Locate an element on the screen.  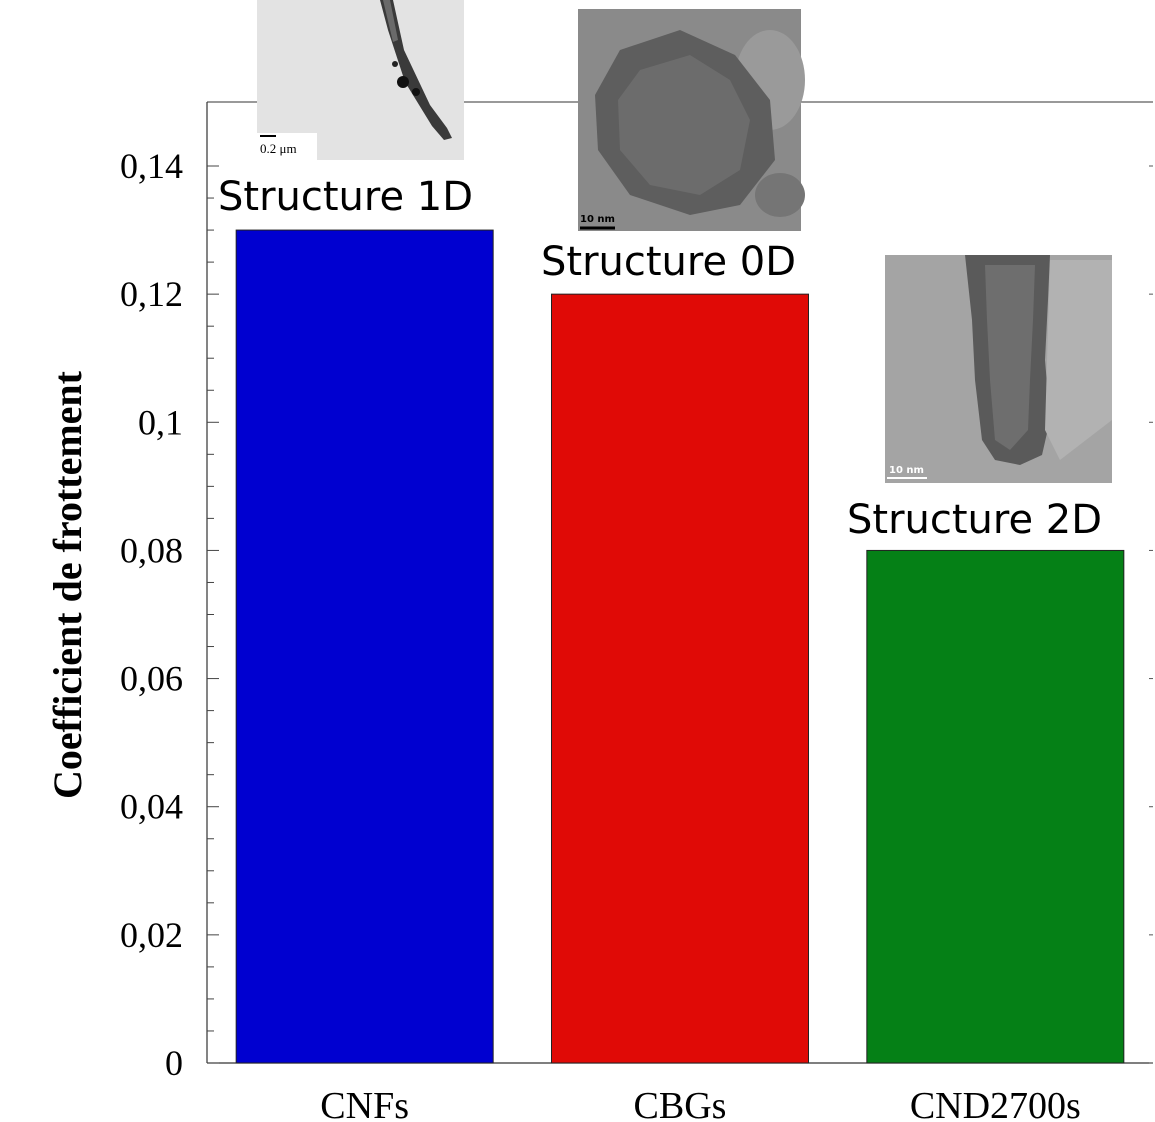
inset-0d-scale-label: 10 nm is located at coordinates (597, 219).